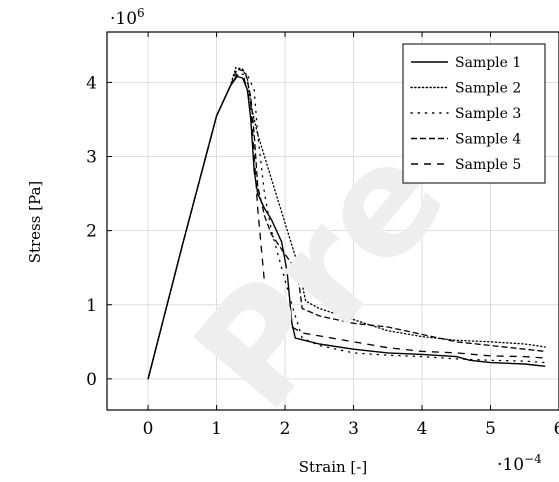 The height and width of the screenshot is (482, 559). I want to click on legend-label-1: Sample 1, so click(488, 63).